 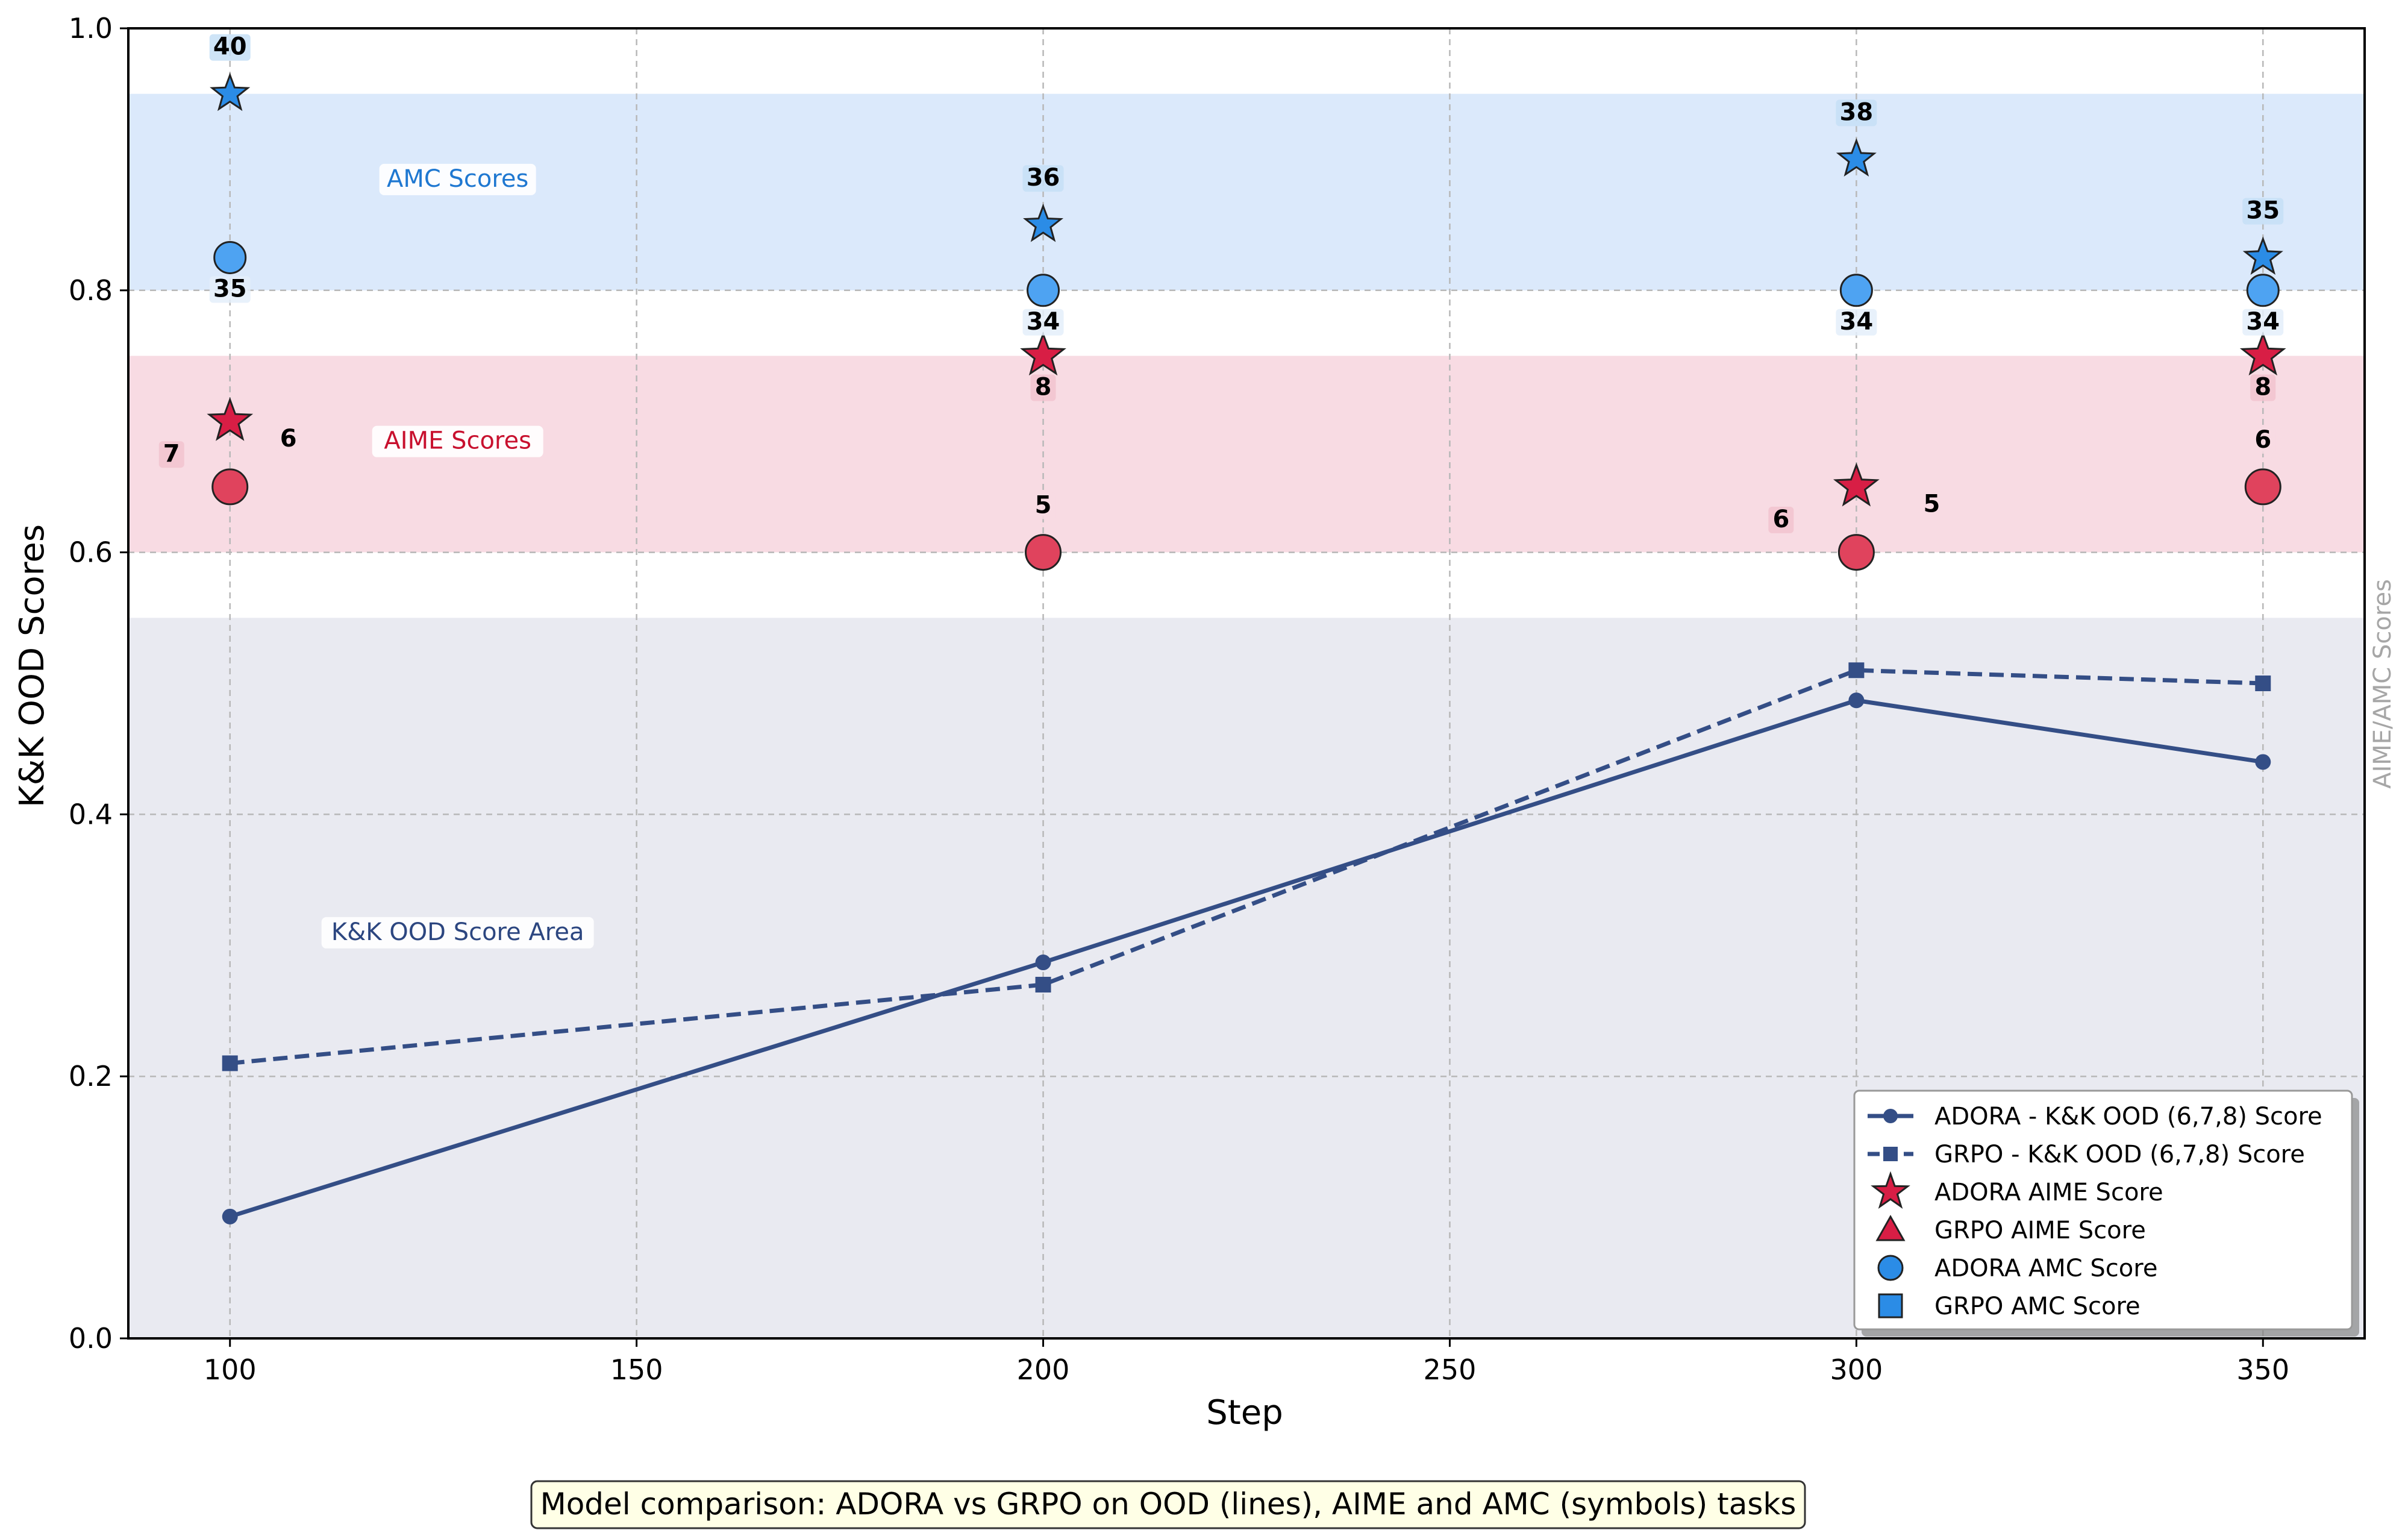 I want to click on y-axis-title: K&K OOD Scores, so click(x=32, y=665).